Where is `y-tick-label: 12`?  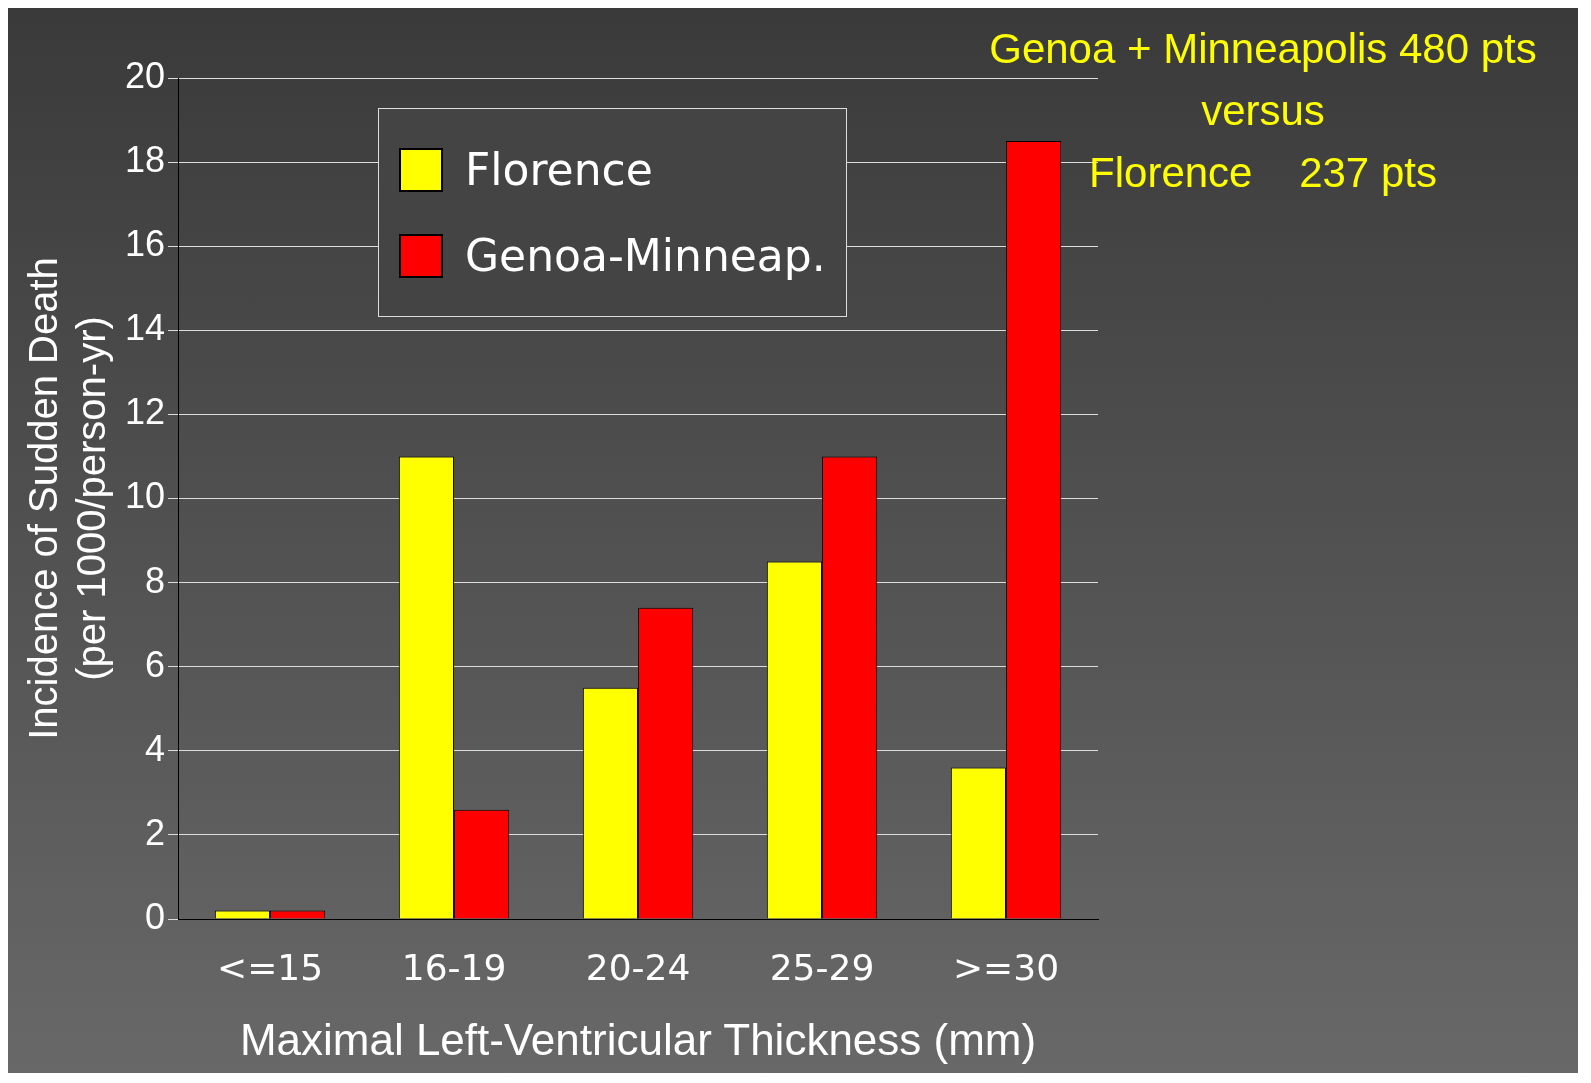
y-tick-label: 12 is located at coordinates (145, 412).